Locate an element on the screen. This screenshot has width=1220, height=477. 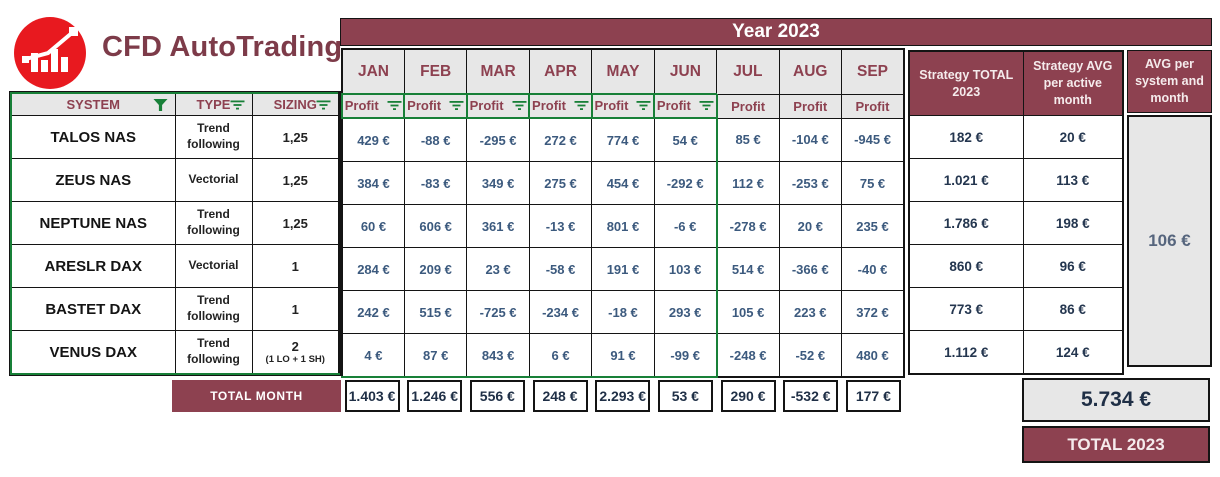
month-header-sep: SEP is located at coordinates (873, 71).